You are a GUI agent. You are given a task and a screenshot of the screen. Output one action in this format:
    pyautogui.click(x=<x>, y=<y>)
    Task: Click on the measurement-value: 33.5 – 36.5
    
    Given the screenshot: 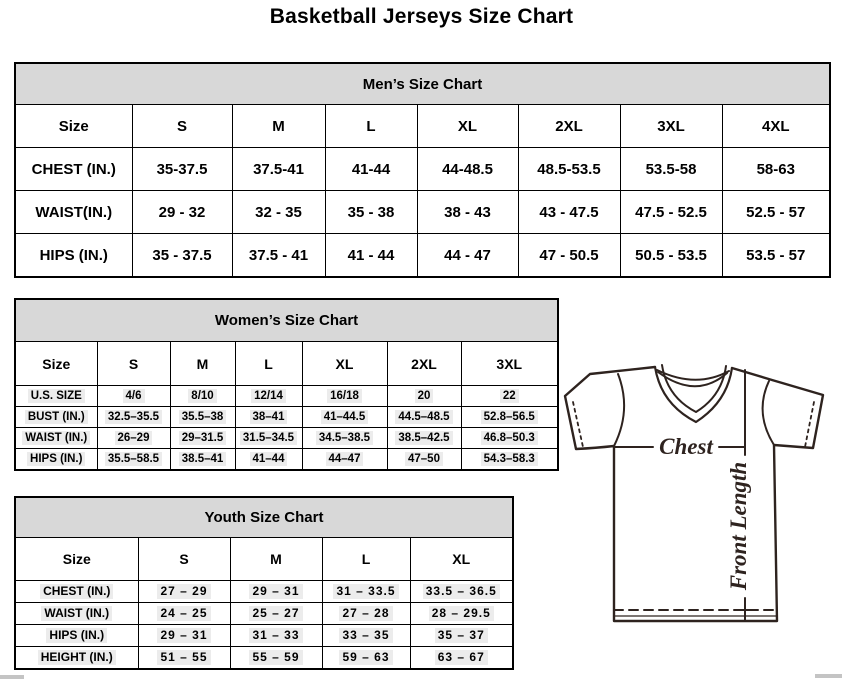 What is the action you would take?
    pyautogui.click(x=461, y=591)
    